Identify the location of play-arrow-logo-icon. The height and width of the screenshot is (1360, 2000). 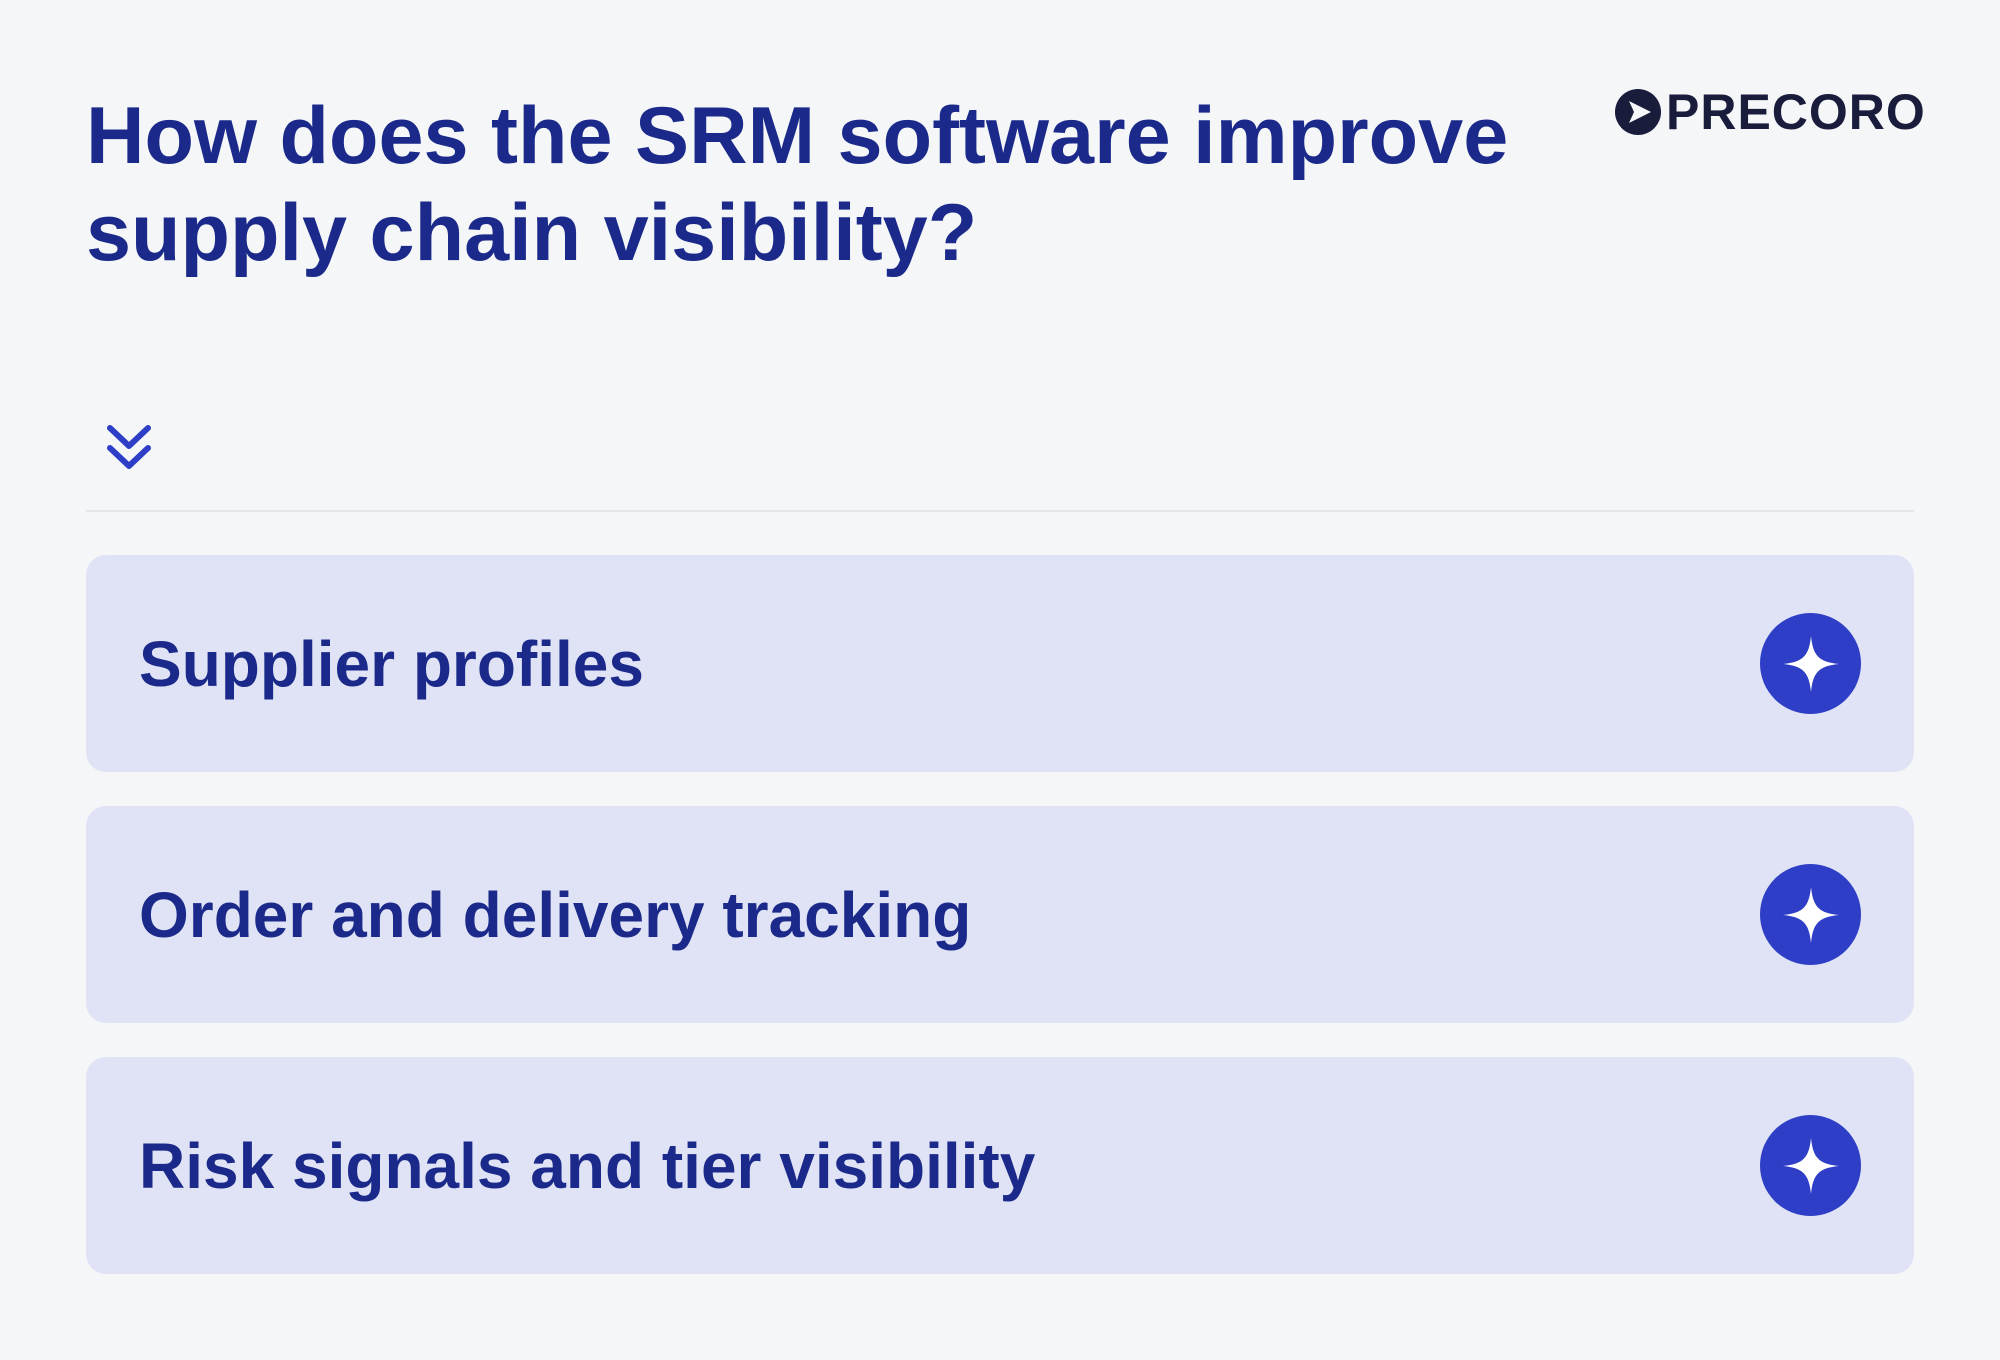
(1638, 112).